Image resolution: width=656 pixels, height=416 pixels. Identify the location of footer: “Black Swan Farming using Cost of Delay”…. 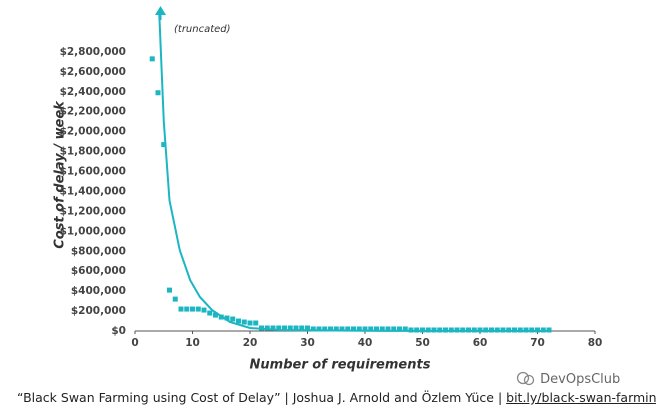
(336, 397).